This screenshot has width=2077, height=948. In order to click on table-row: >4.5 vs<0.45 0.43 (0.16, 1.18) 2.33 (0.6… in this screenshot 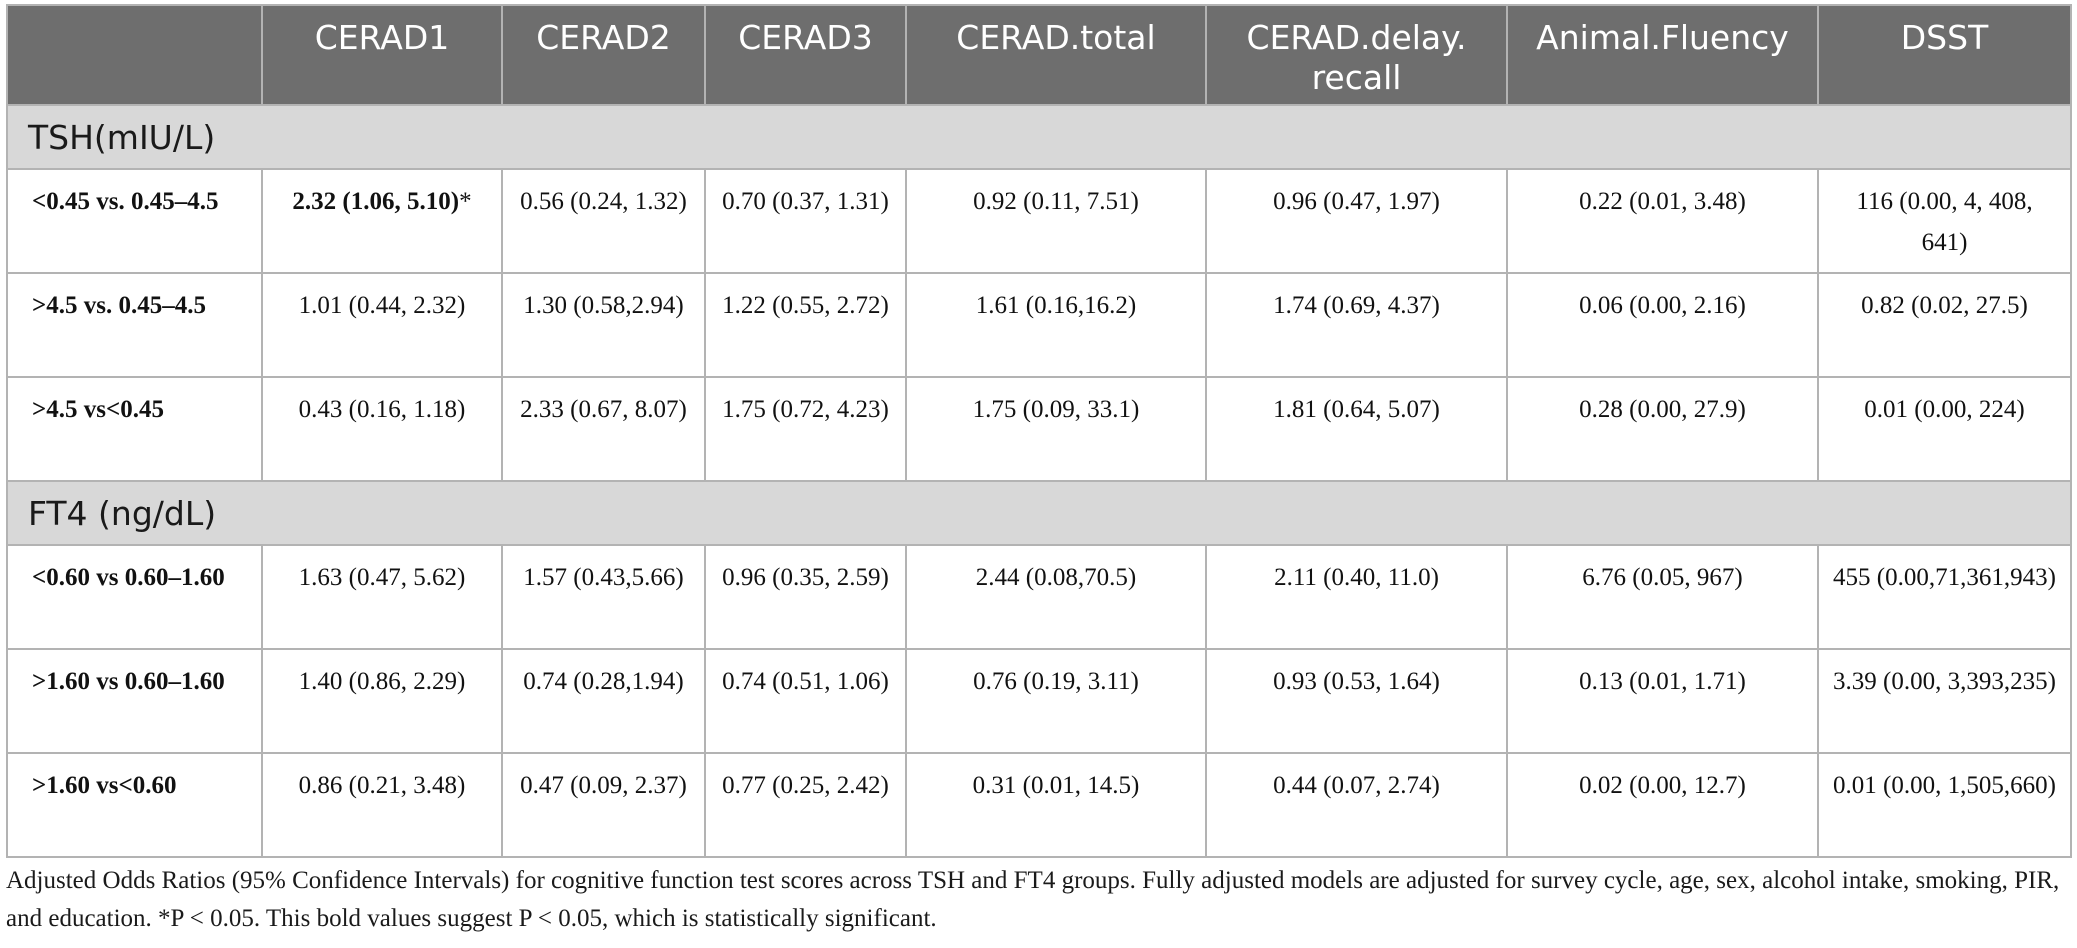, I will do `click(1039, 429)`.